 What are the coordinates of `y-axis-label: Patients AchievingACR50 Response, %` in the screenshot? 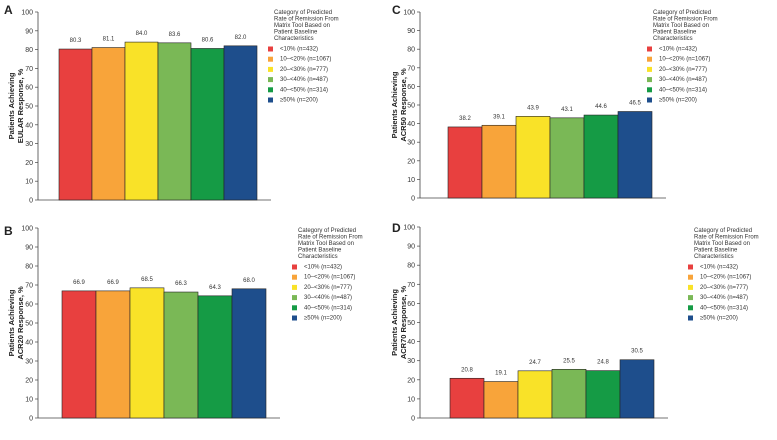 It's located at (399, 105).